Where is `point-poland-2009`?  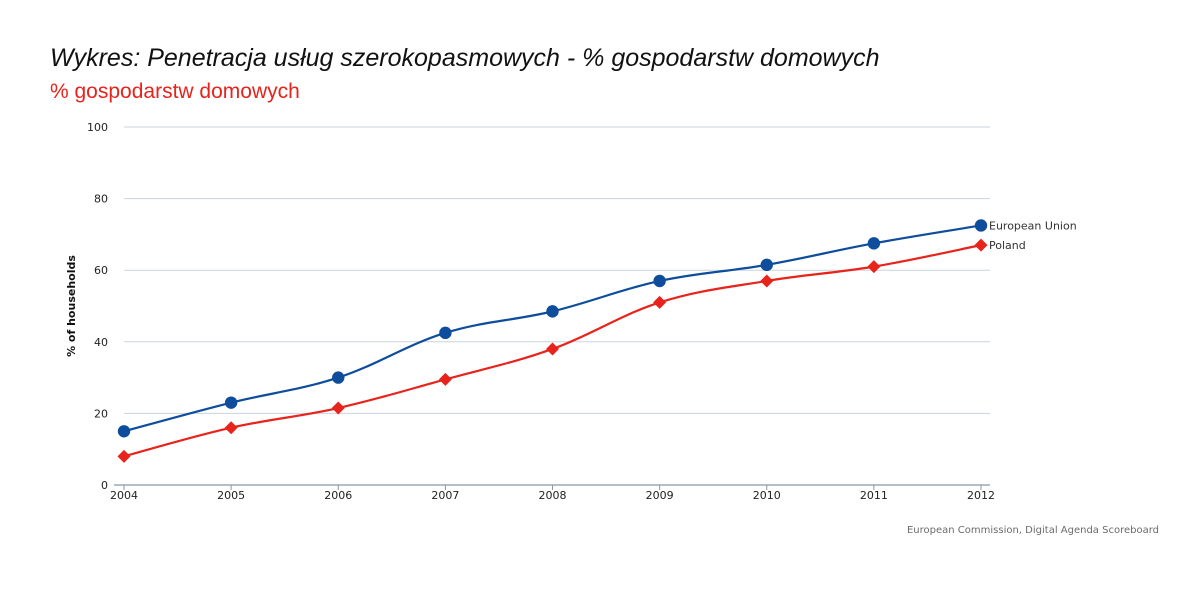 point-poland-2009 is located at coordinates (660, 302).